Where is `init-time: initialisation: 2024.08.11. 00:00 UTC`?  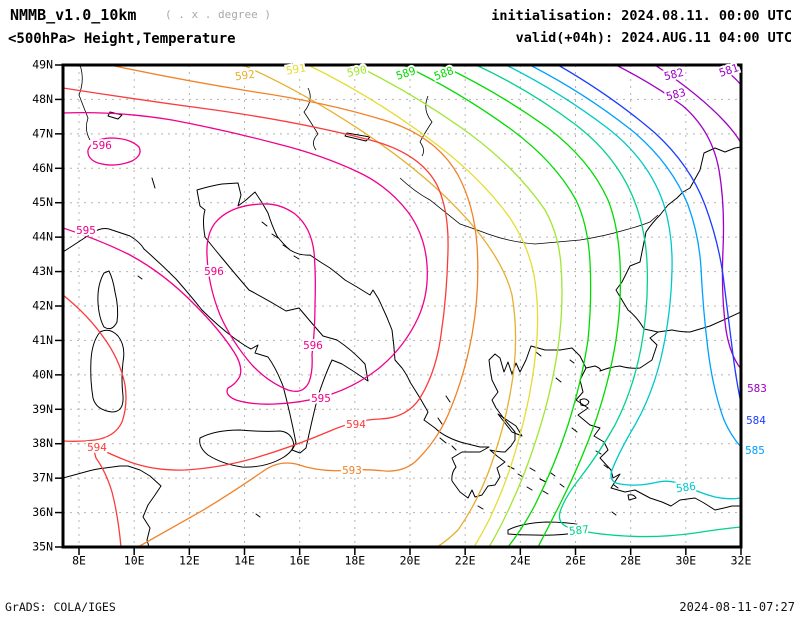
init-time: initialisation: 2024.08.11. 00:00 UTC is located at coordinates (641, 16).